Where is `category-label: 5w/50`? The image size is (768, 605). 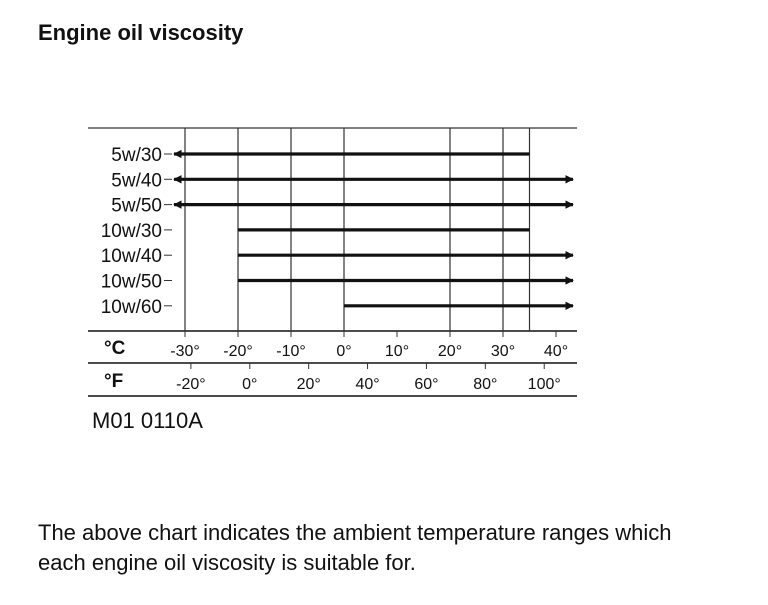 category-label: 5w/50 is located at coordinates (136, 206).